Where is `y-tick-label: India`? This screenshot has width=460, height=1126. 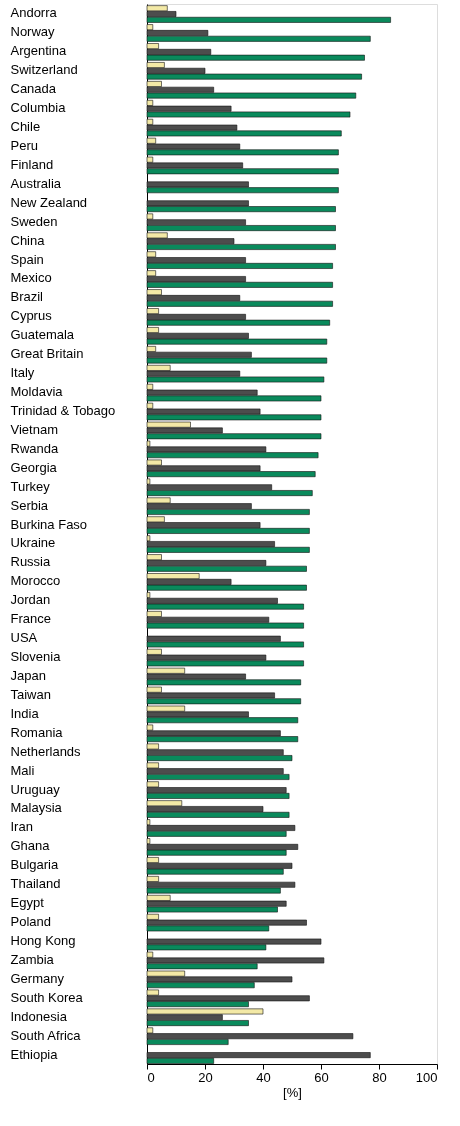
y-tick-label: India is located at coordinates (25, 713).